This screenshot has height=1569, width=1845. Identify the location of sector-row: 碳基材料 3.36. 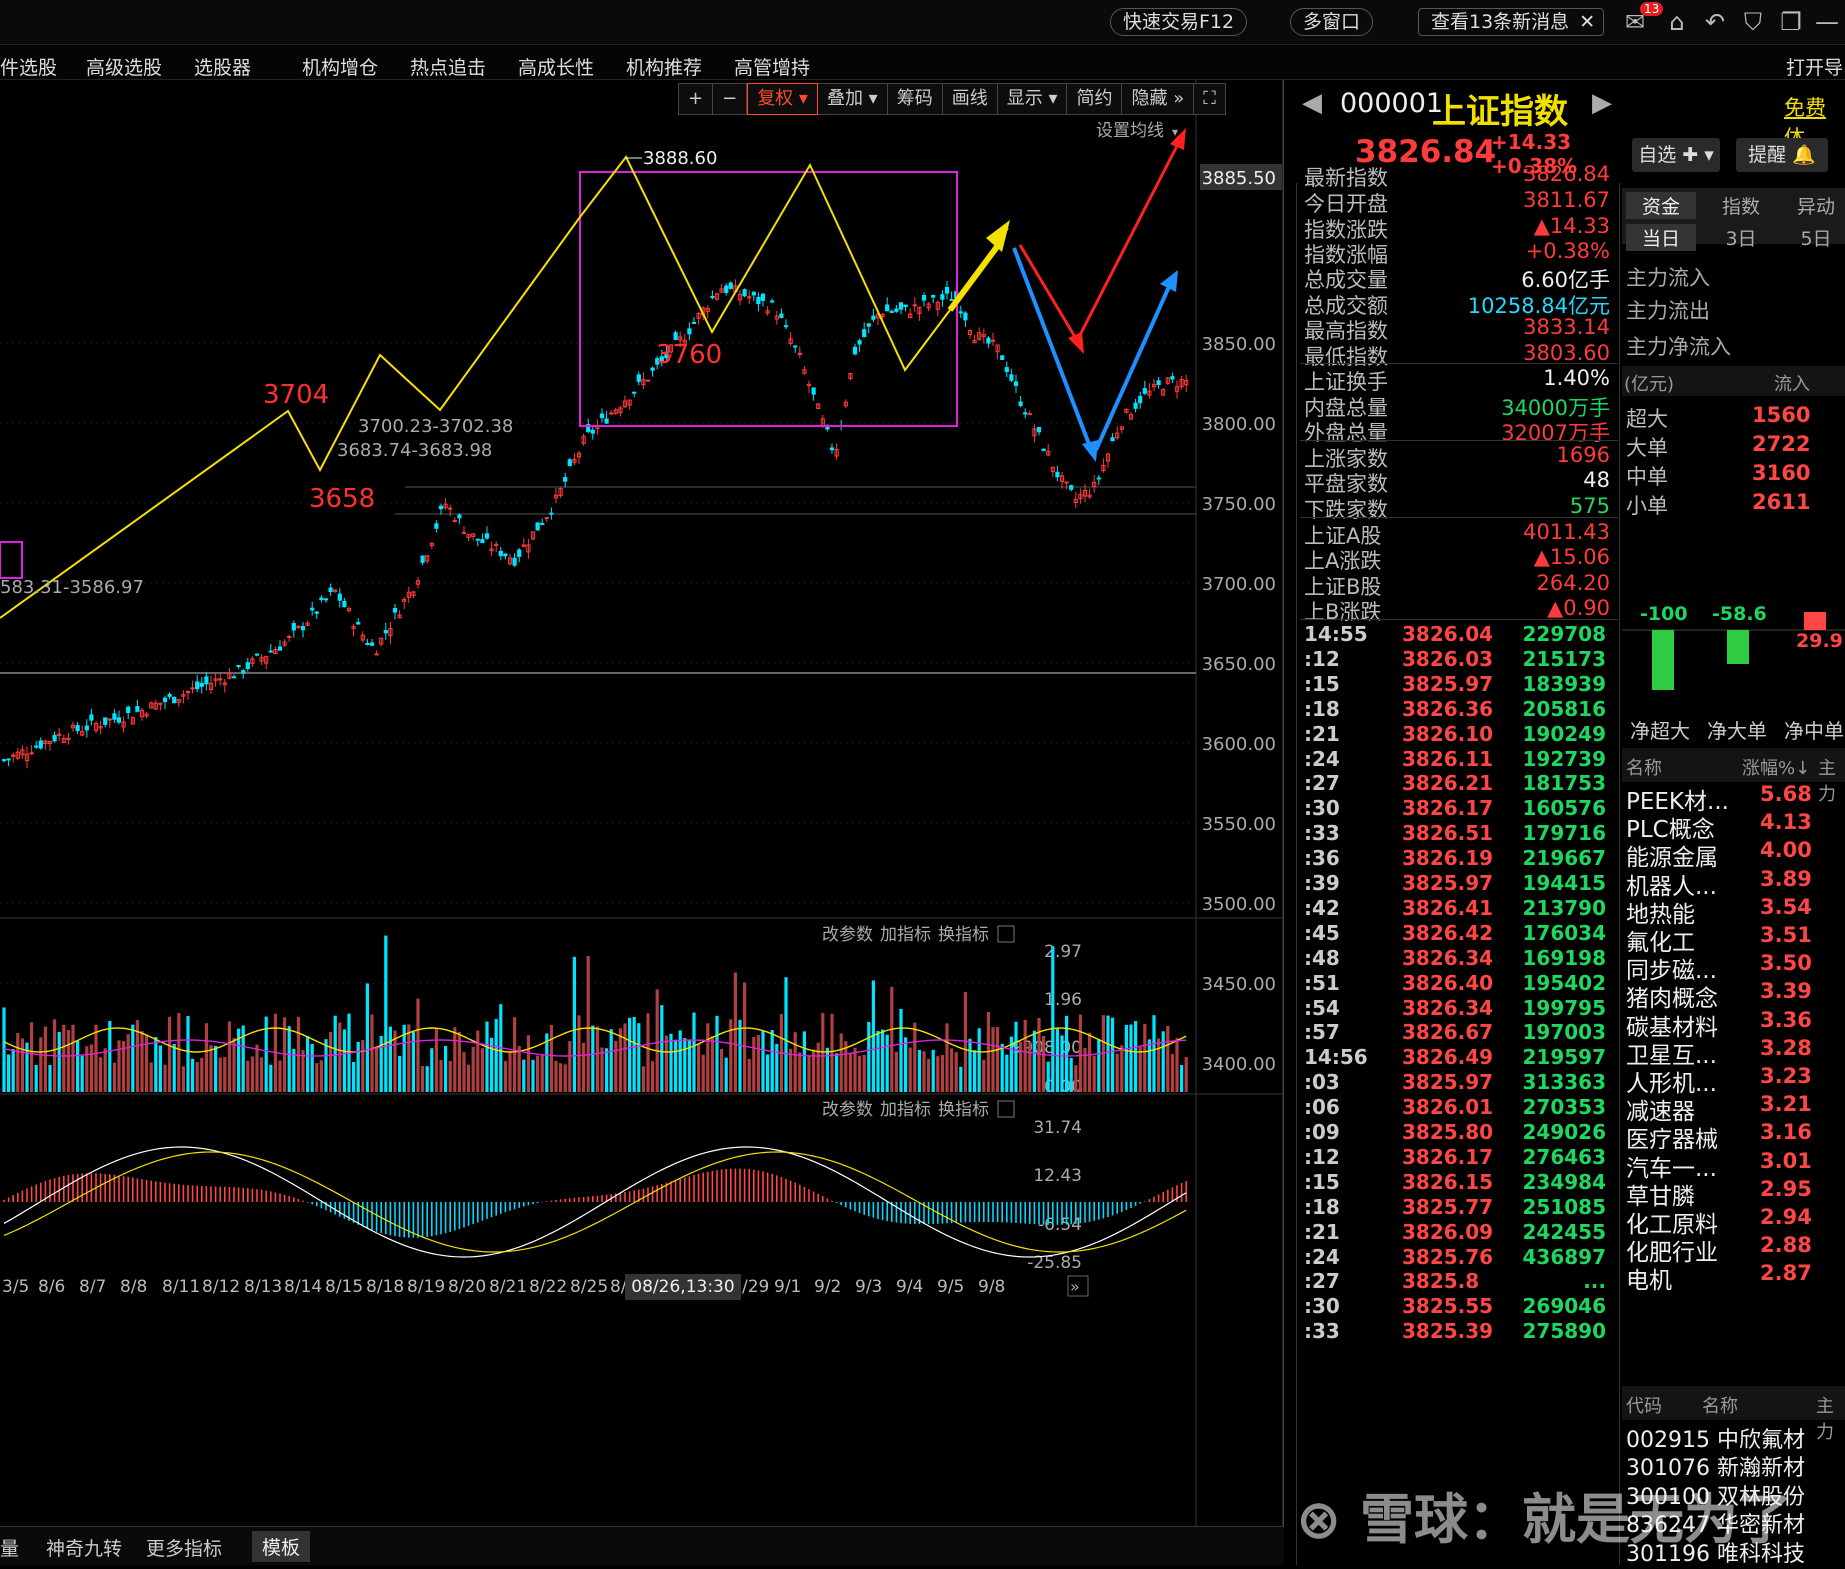
(1734, 1024).